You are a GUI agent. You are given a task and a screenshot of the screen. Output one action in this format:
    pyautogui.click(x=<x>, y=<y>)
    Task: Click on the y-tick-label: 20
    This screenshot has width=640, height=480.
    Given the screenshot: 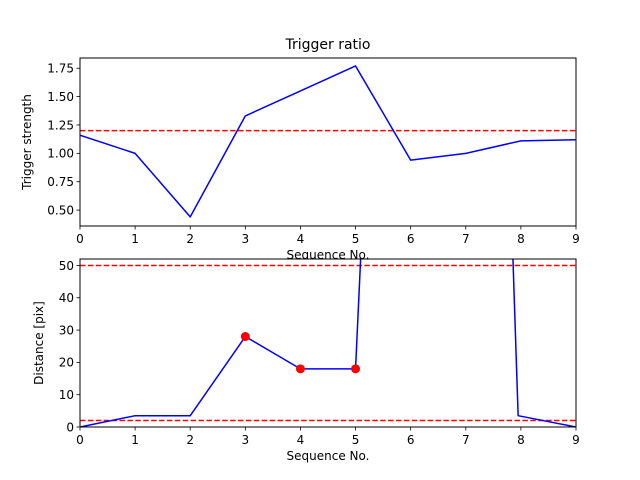 What is the action you would take?
    pyautogui.click(x=66, y=363)
    